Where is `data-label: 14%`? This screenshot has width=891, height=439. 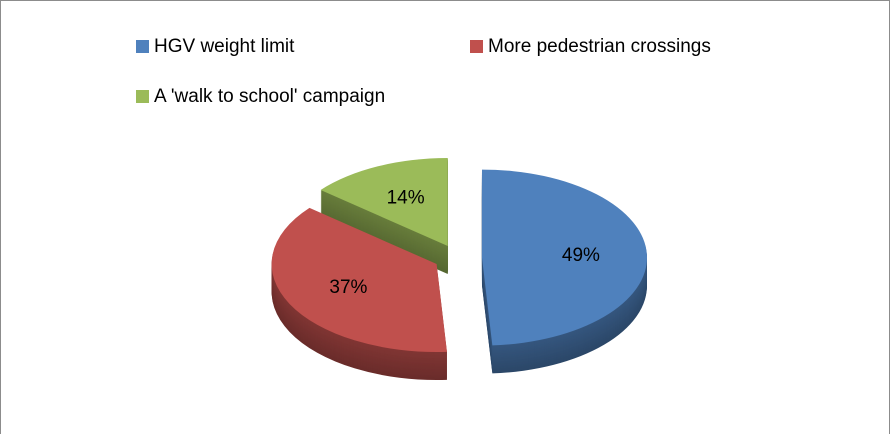
data-label: 14% is located at coordinates (406, 197).